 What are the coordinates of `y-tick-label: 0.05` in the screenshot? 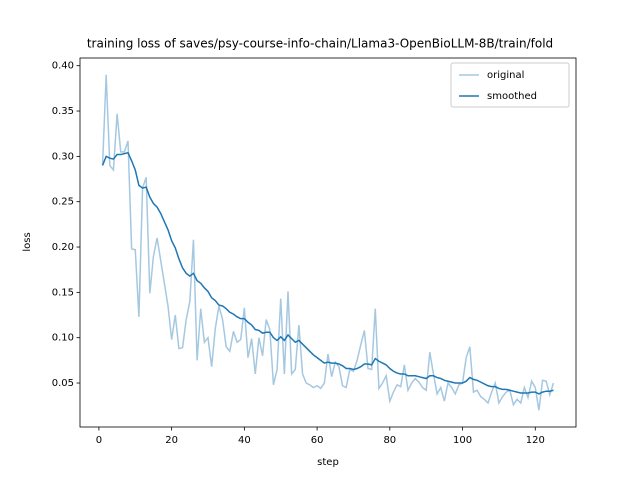 It's located at (63, 383).